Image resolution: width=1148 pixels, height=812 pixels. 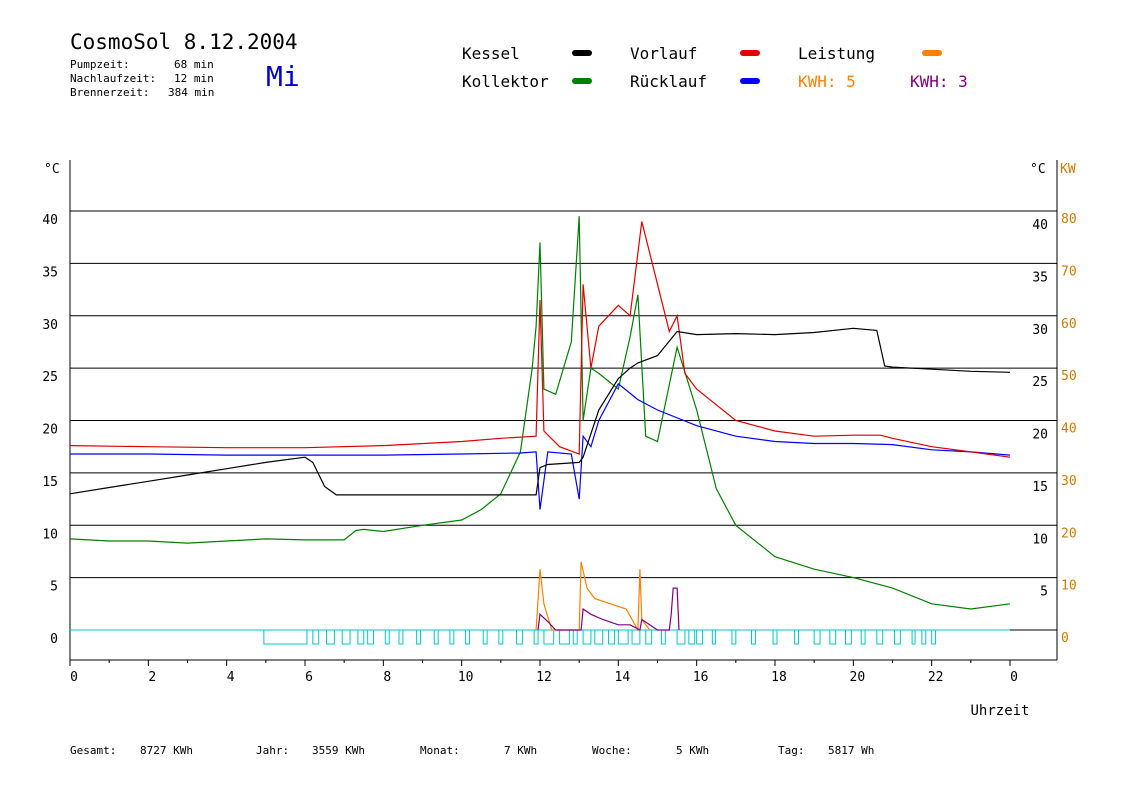 What do you see at coordinates (999, 711) in the screenshot?
I see `x-axis-label: Uhrzeit` at bounding box center [999, 711].